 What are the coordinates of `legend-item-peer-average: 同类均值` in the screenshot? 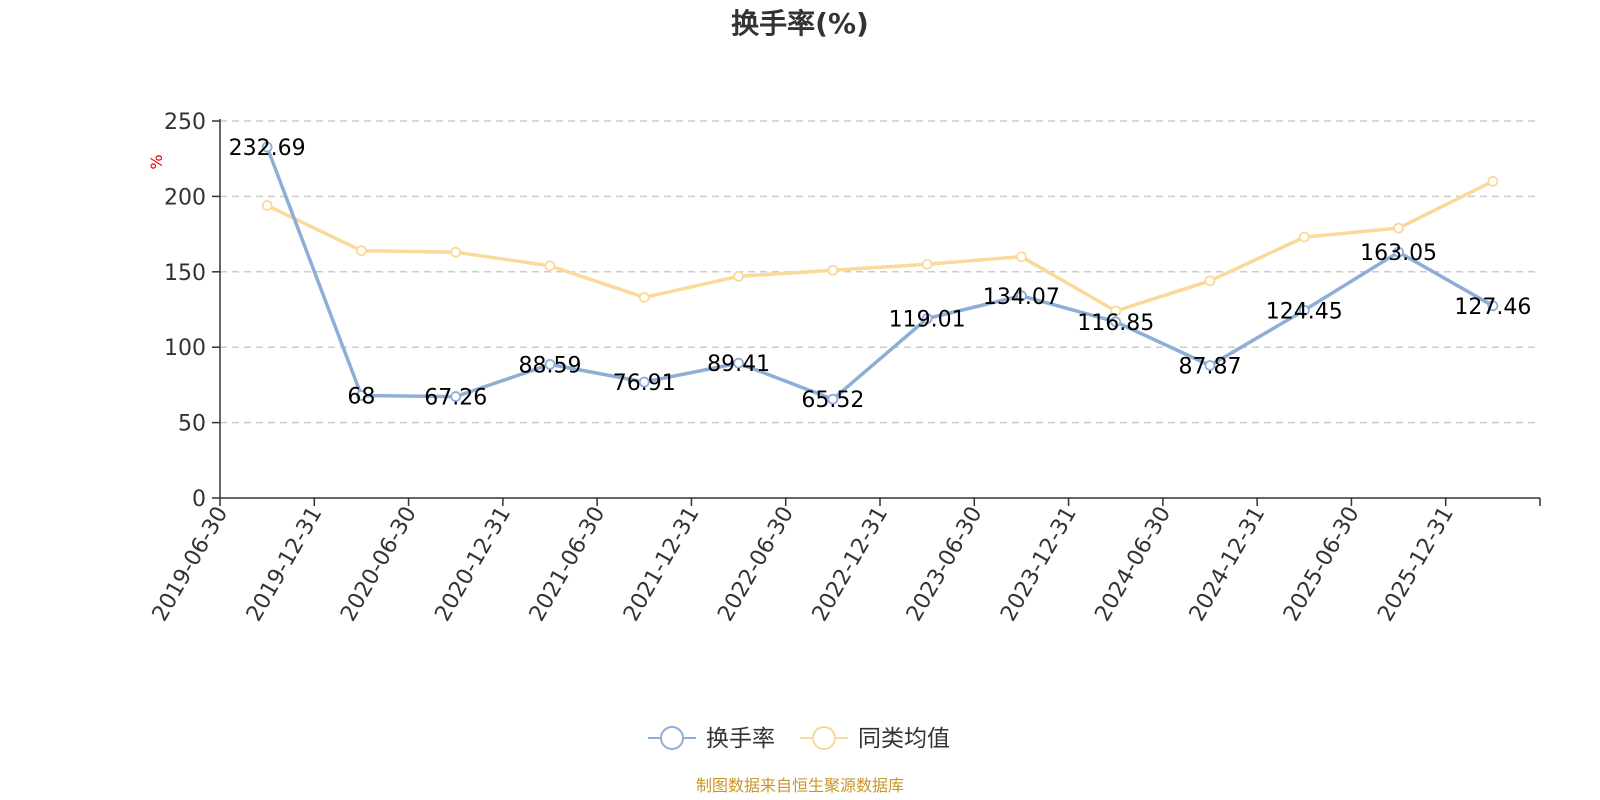 It's located at (875, 739).